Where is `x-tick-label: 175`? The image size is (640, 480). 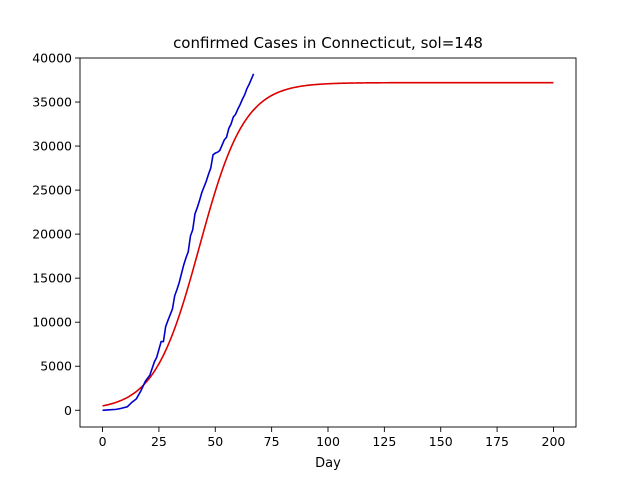
x-tick-label: 175 is located at coordinates (497, 441).